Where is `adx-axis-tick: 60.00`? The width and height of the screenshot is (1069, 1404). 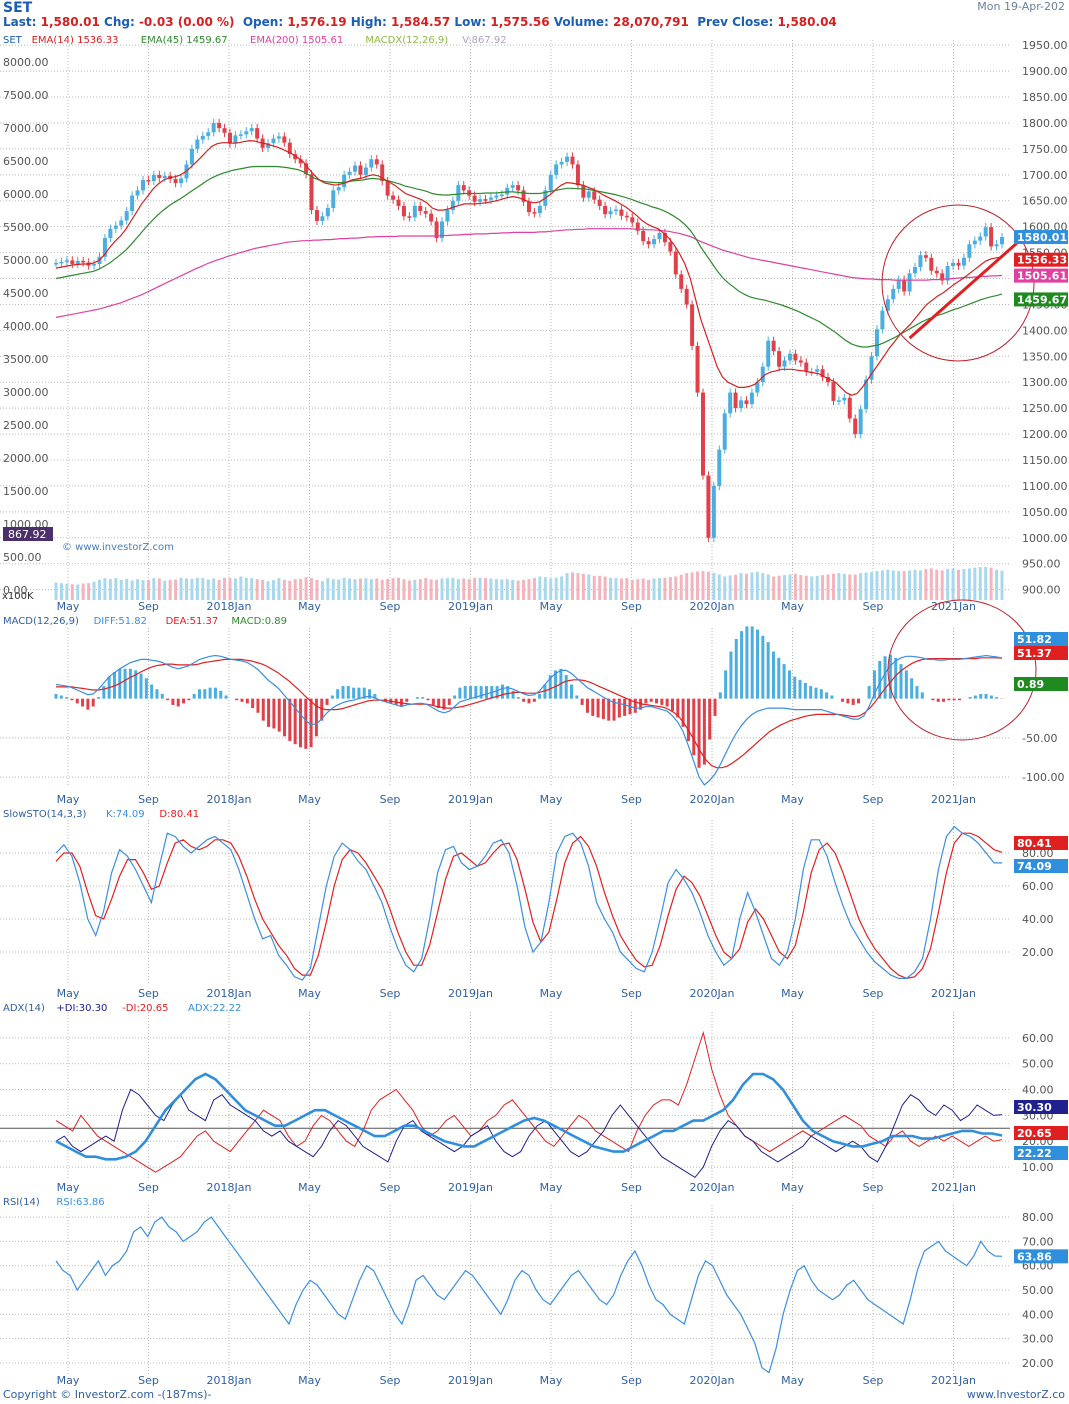
adx-axis-tick: 60.00 is located at coordinates (1038, 1038).